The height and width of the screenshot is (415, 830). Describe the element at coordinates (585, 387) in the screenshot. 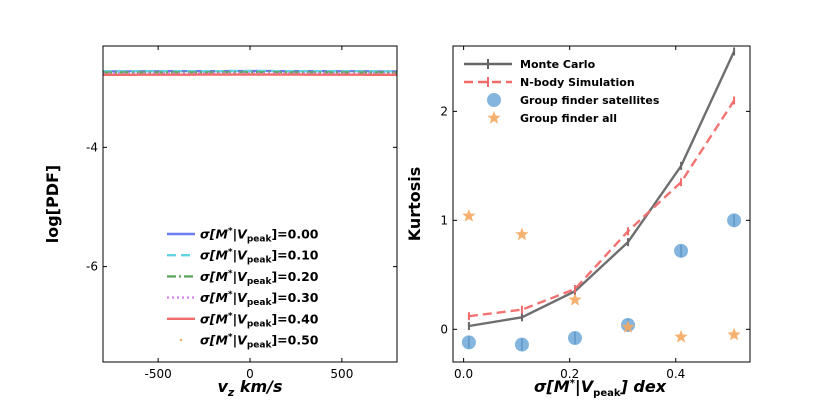

I see `right-xlabel-mid: |V` at that location.